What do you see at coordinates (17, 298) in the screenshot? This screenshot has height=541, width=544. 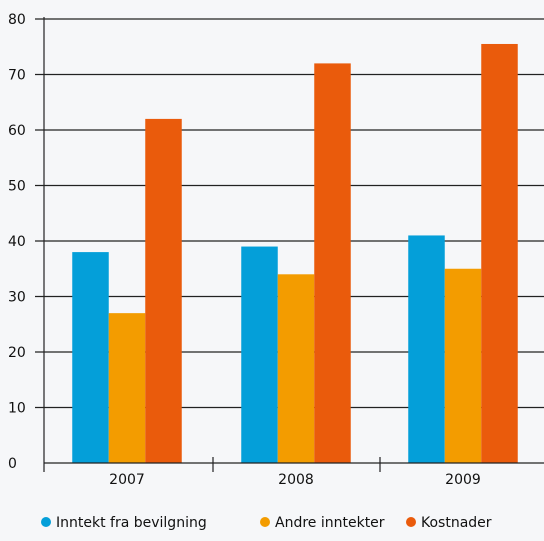 I see `y-tick-label: 30` at bounding box center [17, 298].